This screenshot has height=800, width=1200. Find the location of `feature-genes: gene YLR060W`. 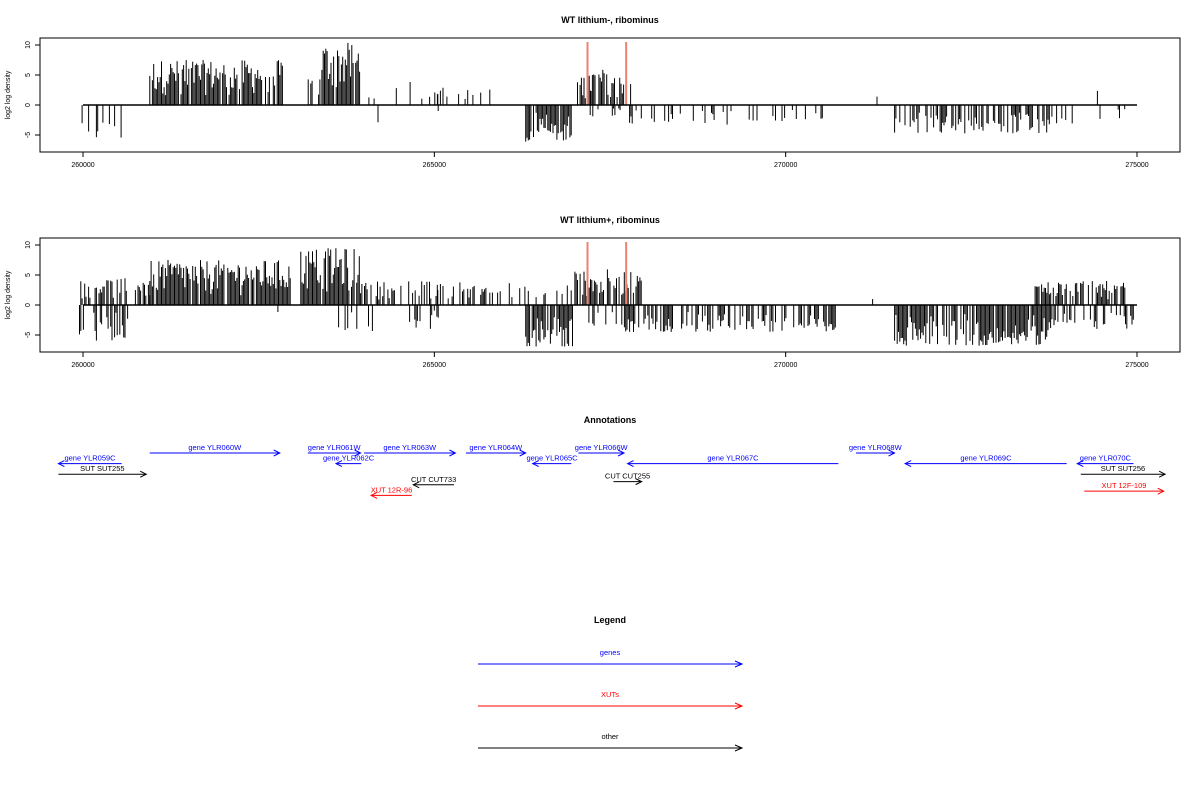

feature-genes: gene YLR060W is located at coordinates (215, 450).